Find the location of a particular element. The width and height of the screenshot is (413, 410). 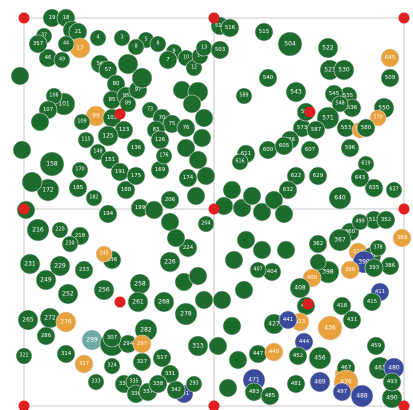

bubble-node: 321 is located at coordinates (24, 356).